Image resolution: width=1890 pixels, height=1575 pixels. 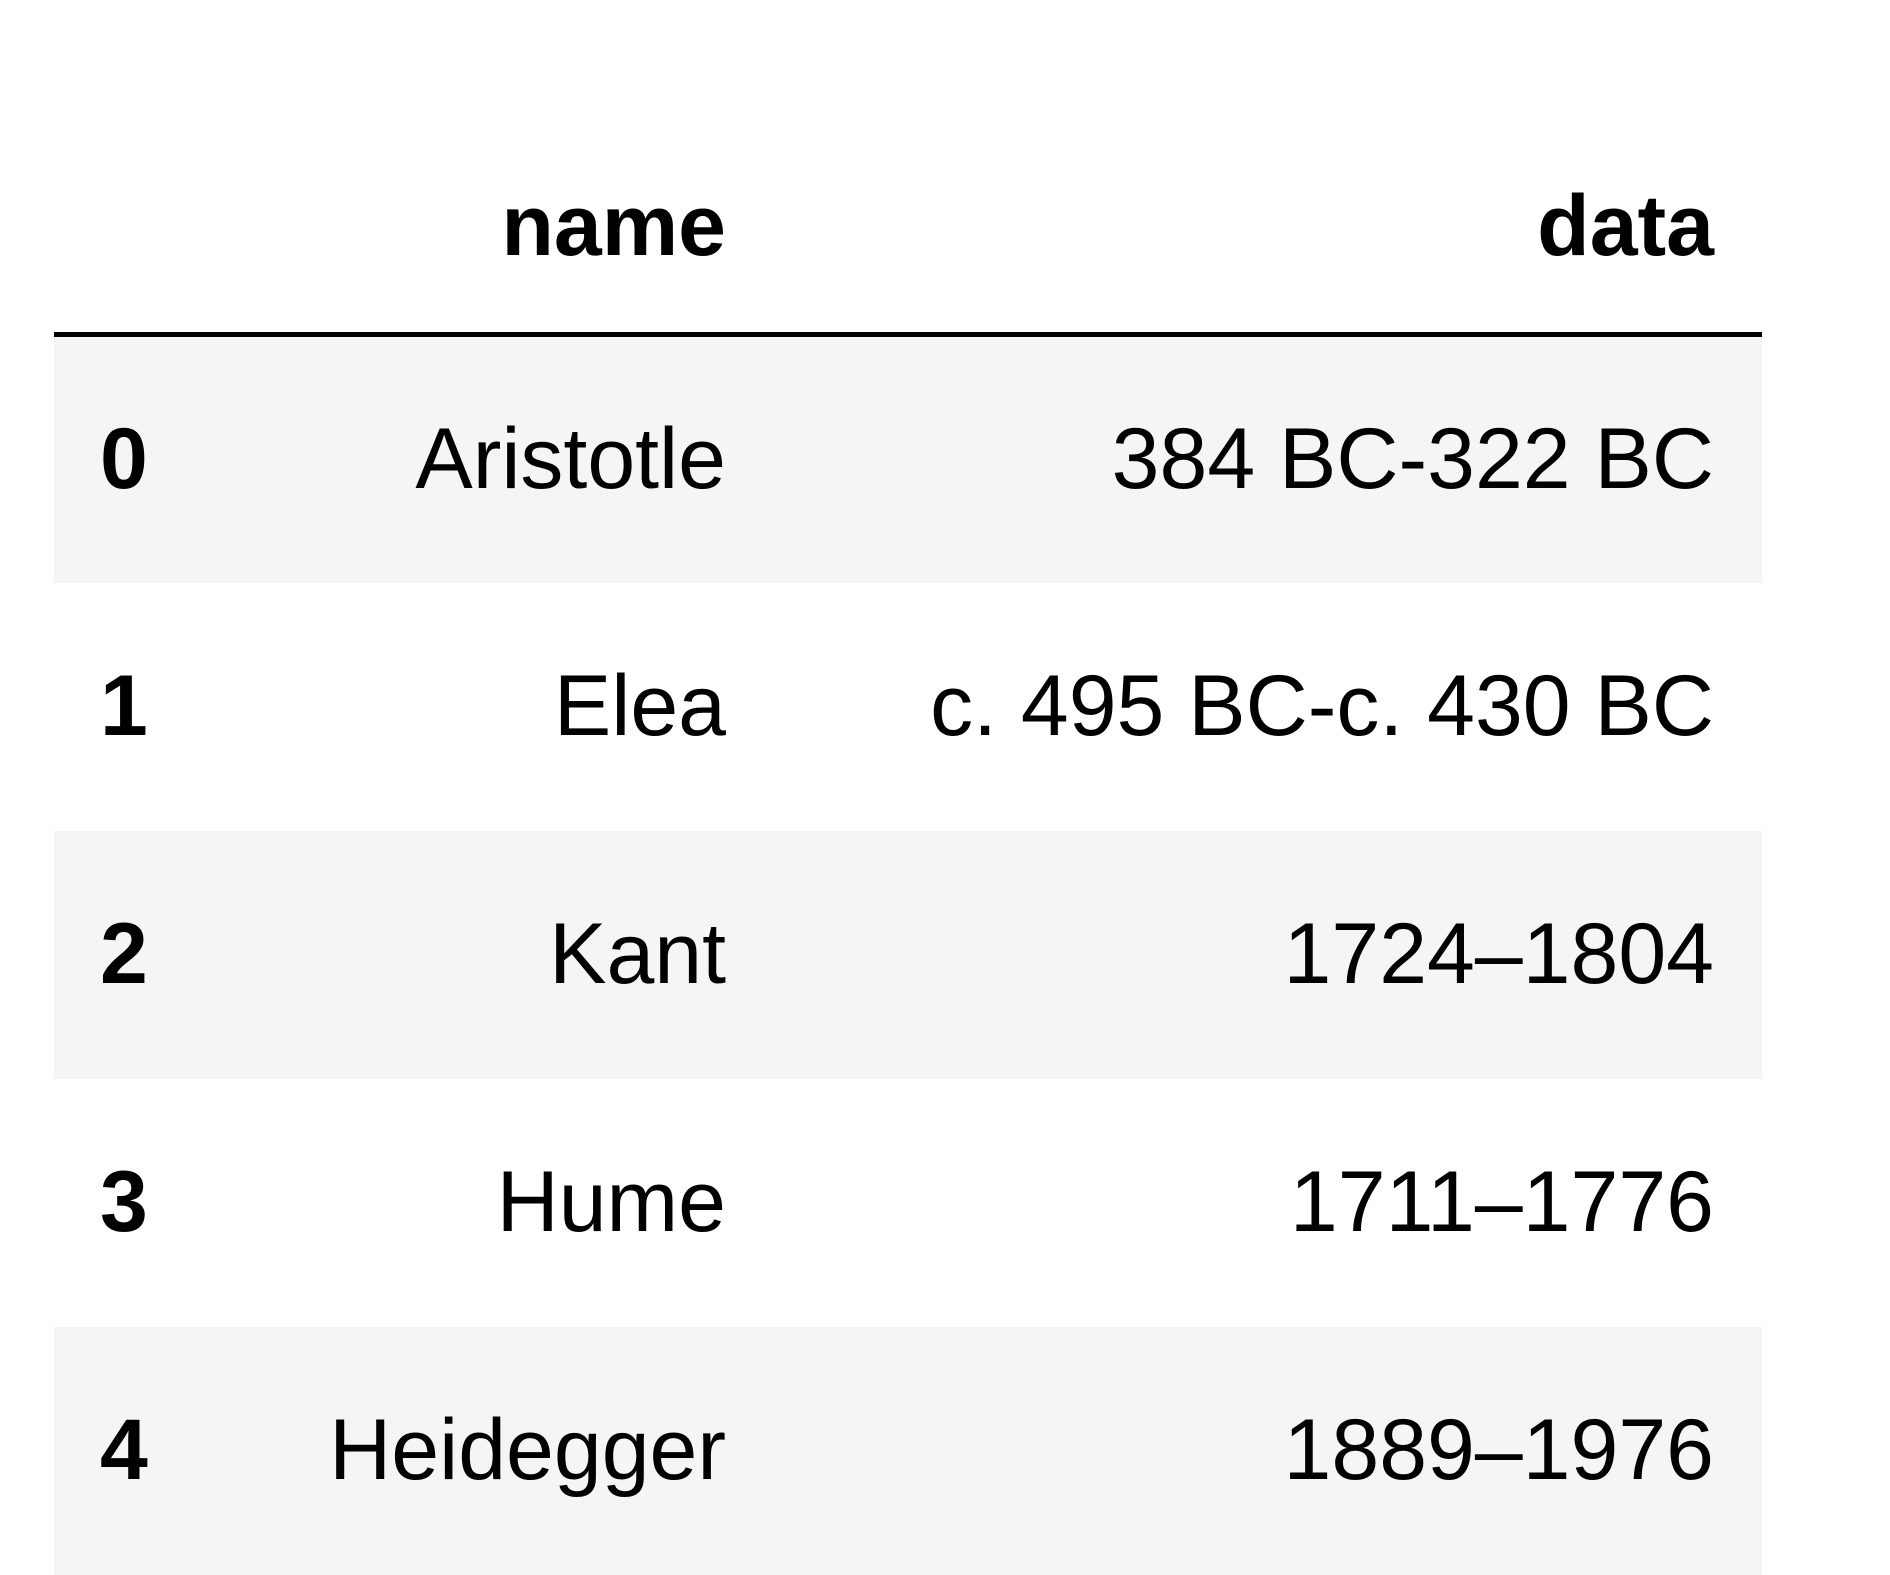 I want to click on cell-data: 1889–1976, so click(x=1498, y=1450).